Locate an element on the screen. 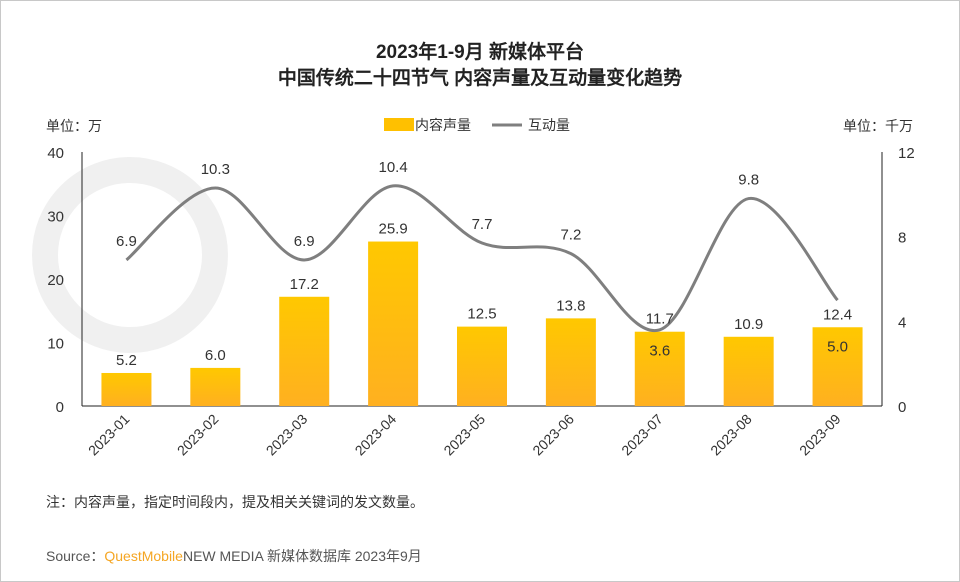 Image resolution: width=960 pixels, height=582 pixels. x-tick-label: 2023-05 is located at coordinates (464, 435).